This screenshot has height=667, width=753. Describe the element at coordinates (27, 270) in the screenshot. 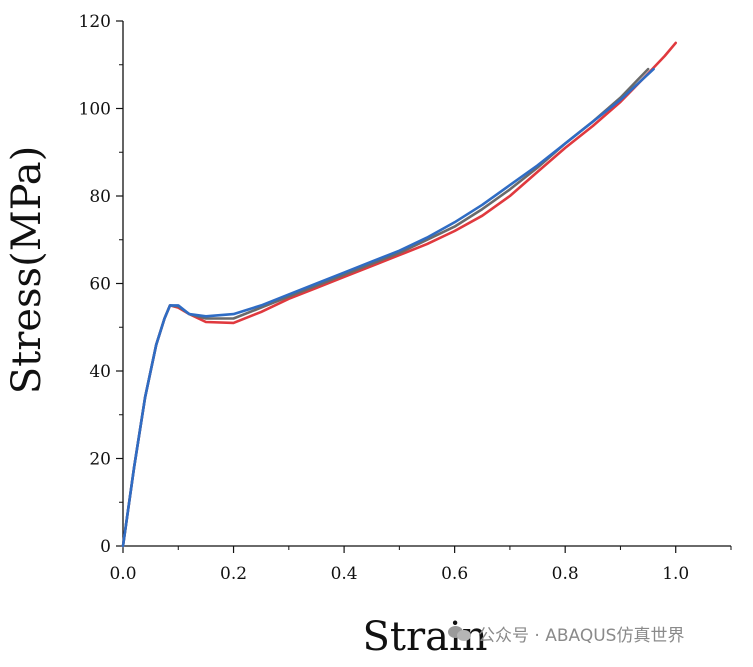

I see `y-axis-title: Stress(MPa)` at that location.